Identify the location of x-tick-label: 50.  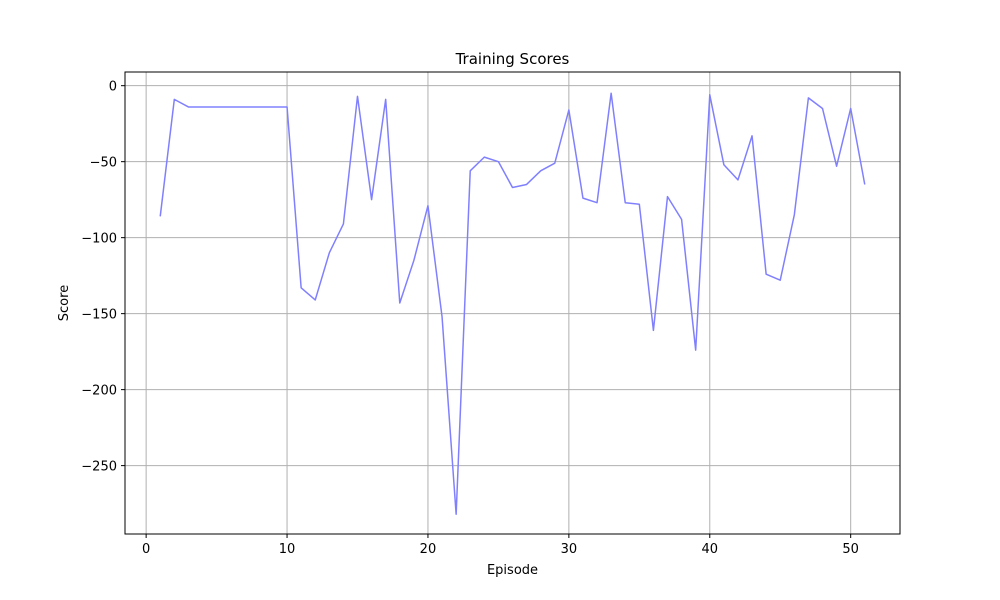
(850, 549).